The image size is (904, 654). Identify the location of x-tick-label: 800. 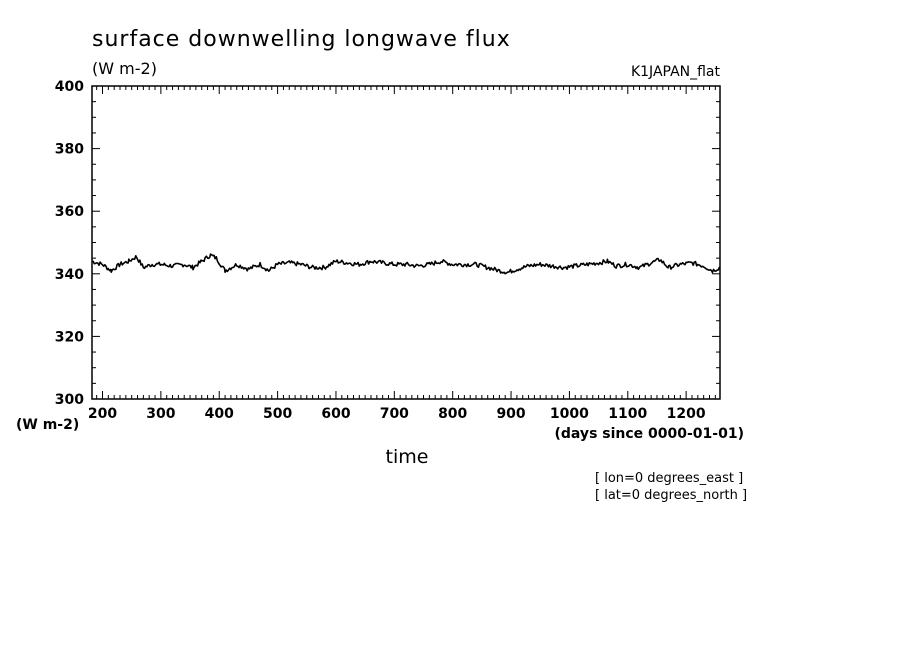
(452, 414).